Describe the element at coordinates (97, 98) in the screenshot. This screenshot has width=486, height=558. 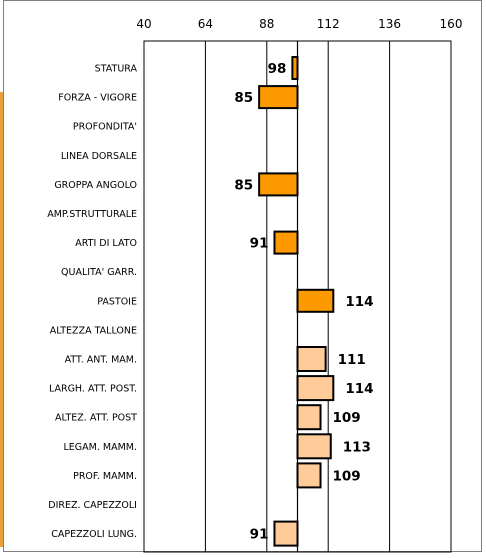
I see `category-label: FORZA - VIGORE` at that location.